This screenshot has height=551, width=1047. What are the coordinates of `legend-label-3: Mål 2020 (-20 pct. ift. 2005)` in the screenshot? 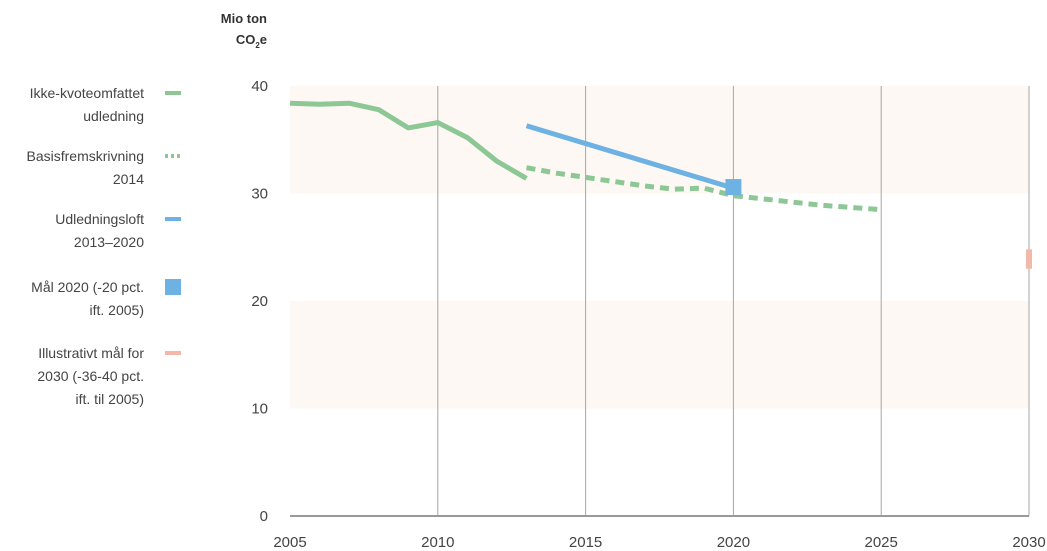 It's located at (87, 298).